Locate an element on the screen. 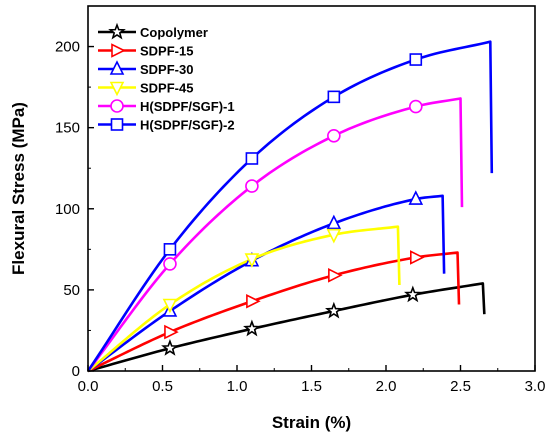  y-axis: 0 50 100 150 200 is located at coordinates (74, 209).